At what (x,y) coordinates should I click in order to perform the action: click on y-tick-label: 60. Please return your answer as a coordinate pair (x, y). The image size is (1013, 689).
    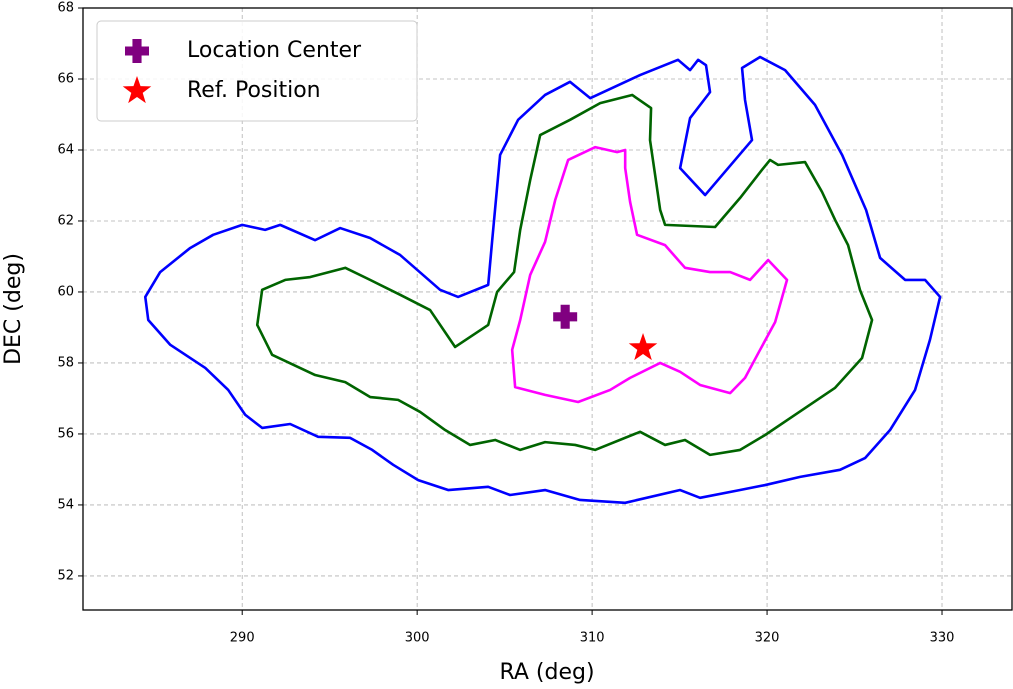
    Looking at the image, I should click on (65, 291).